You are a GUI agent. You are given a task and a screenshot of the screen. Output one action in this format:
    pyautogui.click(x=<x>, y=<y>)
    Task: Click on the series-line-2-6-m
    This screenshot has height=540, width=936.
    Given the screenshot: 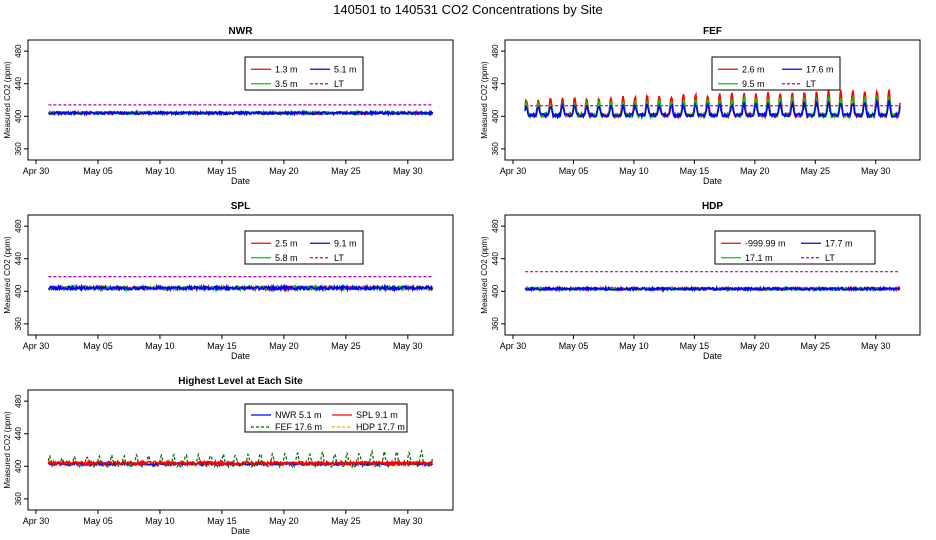 What is the action you would take?
    pyautogui.click(x=712, y=104)
    